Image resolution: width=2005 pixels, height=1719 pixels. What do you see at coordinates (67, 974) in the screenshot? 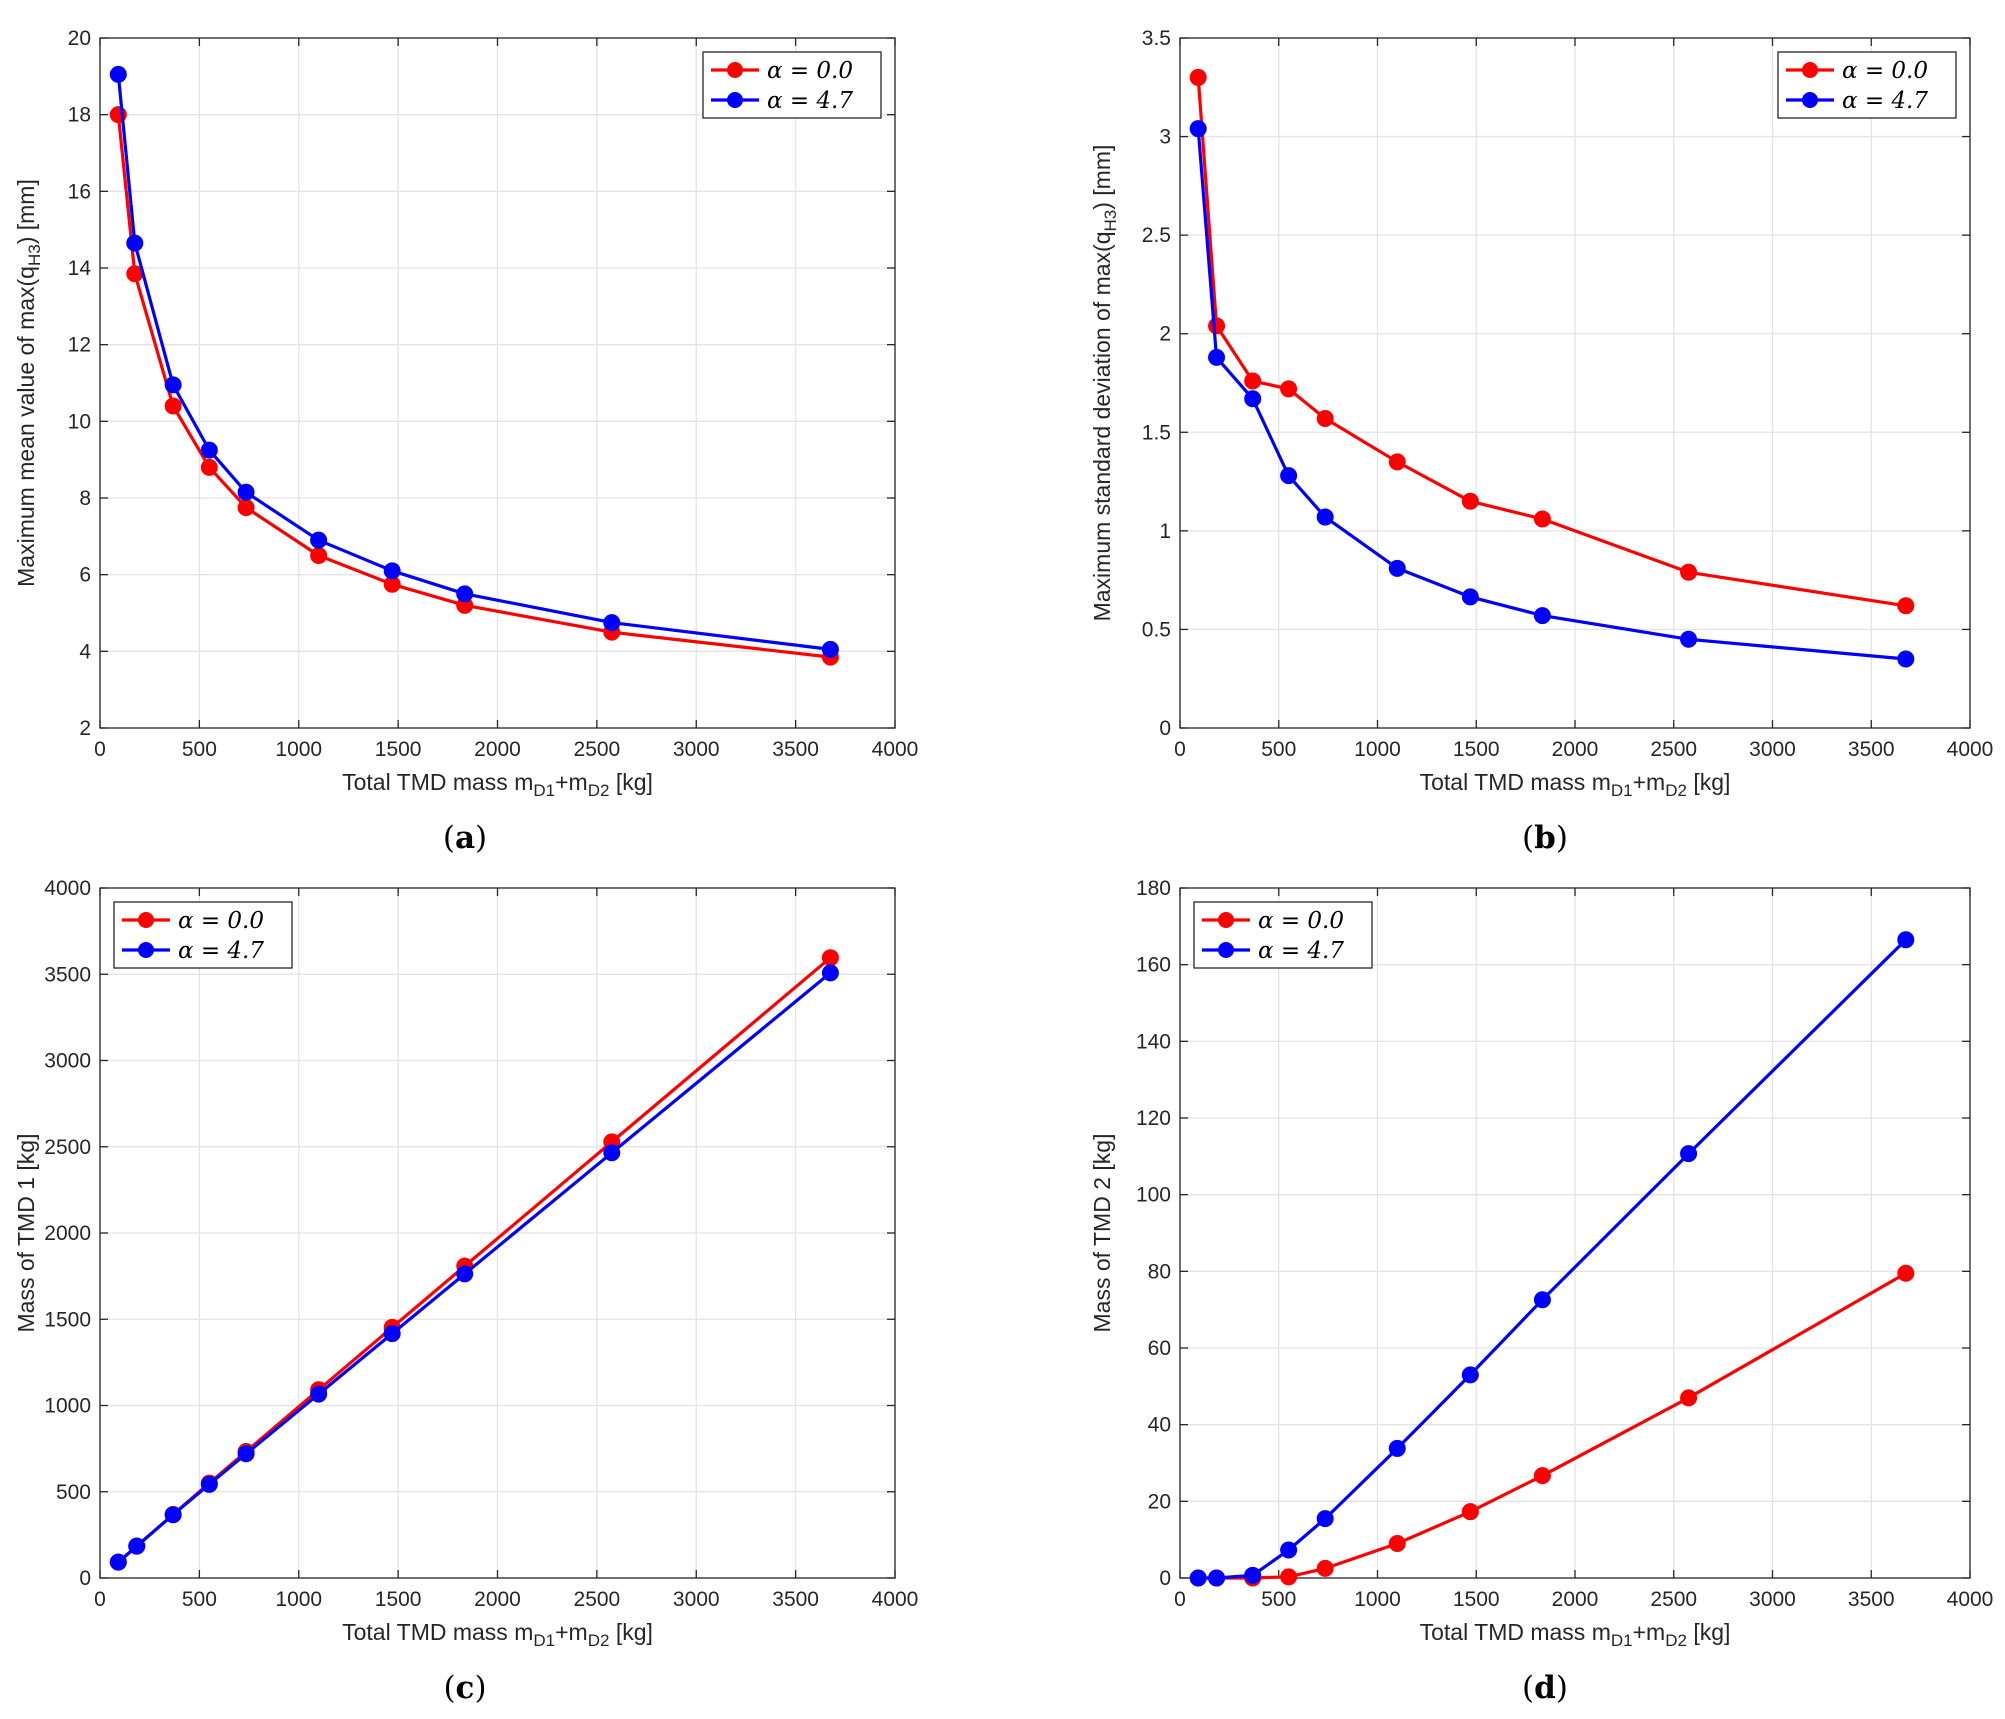
I see `y-tick-label: 3500` at bounding box center [67, 974].